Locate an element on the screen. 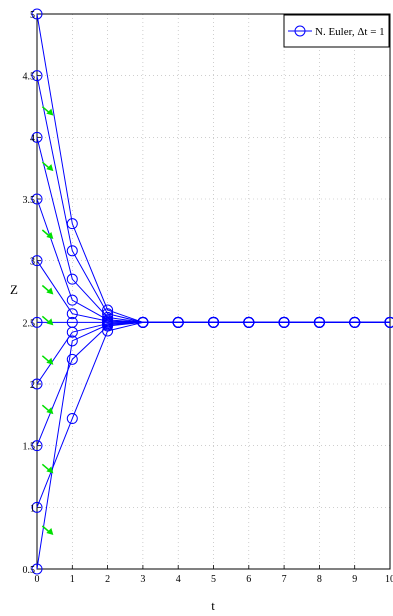 The image size is (393, 616). y-tick-labels: 0.5 1 1.5 2 2.5 3 3.5 4 4.5 5 is located at coordinates (29, 293).